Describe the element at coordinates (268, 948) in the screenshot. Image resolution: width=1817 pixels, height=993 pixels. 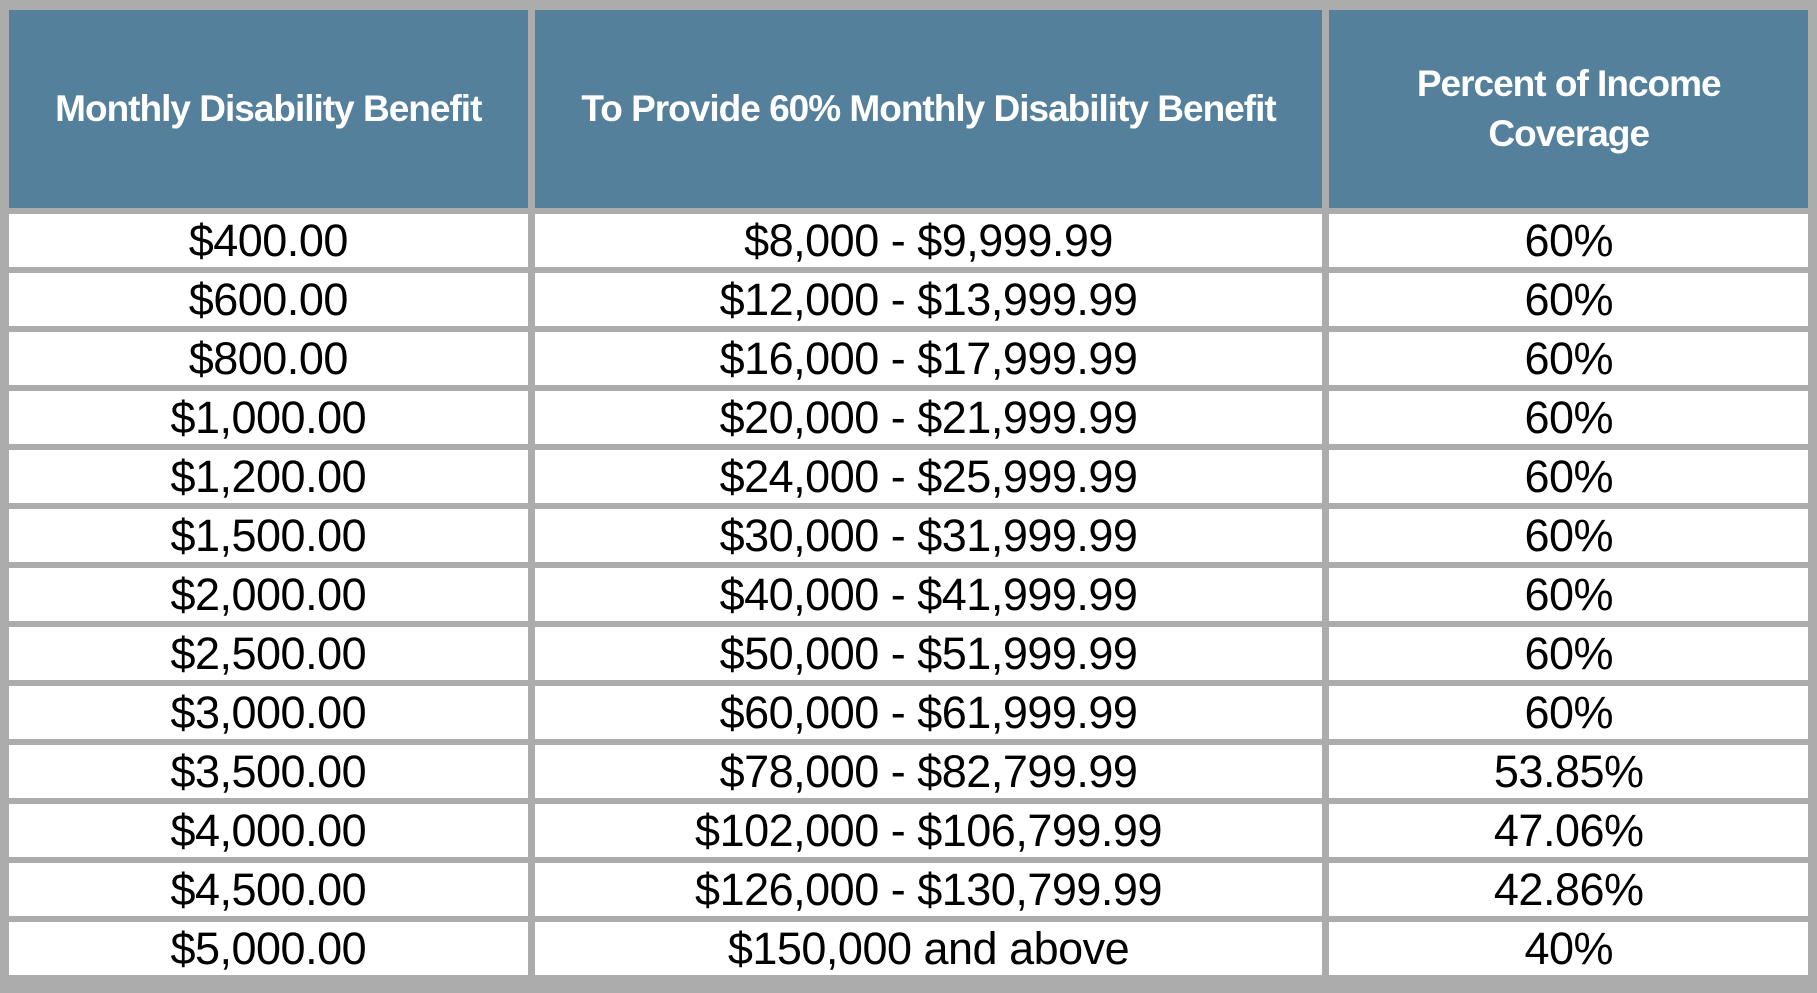
I see `monthly-benefit-cell: $5,000.00` at that location.